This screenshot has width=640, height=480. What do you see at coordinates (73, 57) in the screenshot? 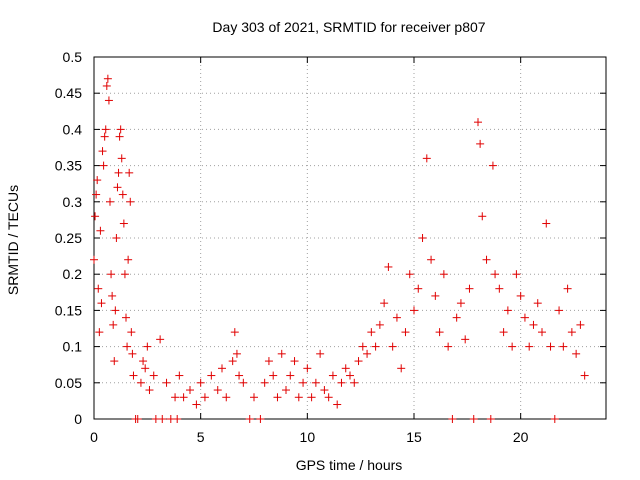
I see `y-tick-label: 0.5` at bounding box center [73, 57].